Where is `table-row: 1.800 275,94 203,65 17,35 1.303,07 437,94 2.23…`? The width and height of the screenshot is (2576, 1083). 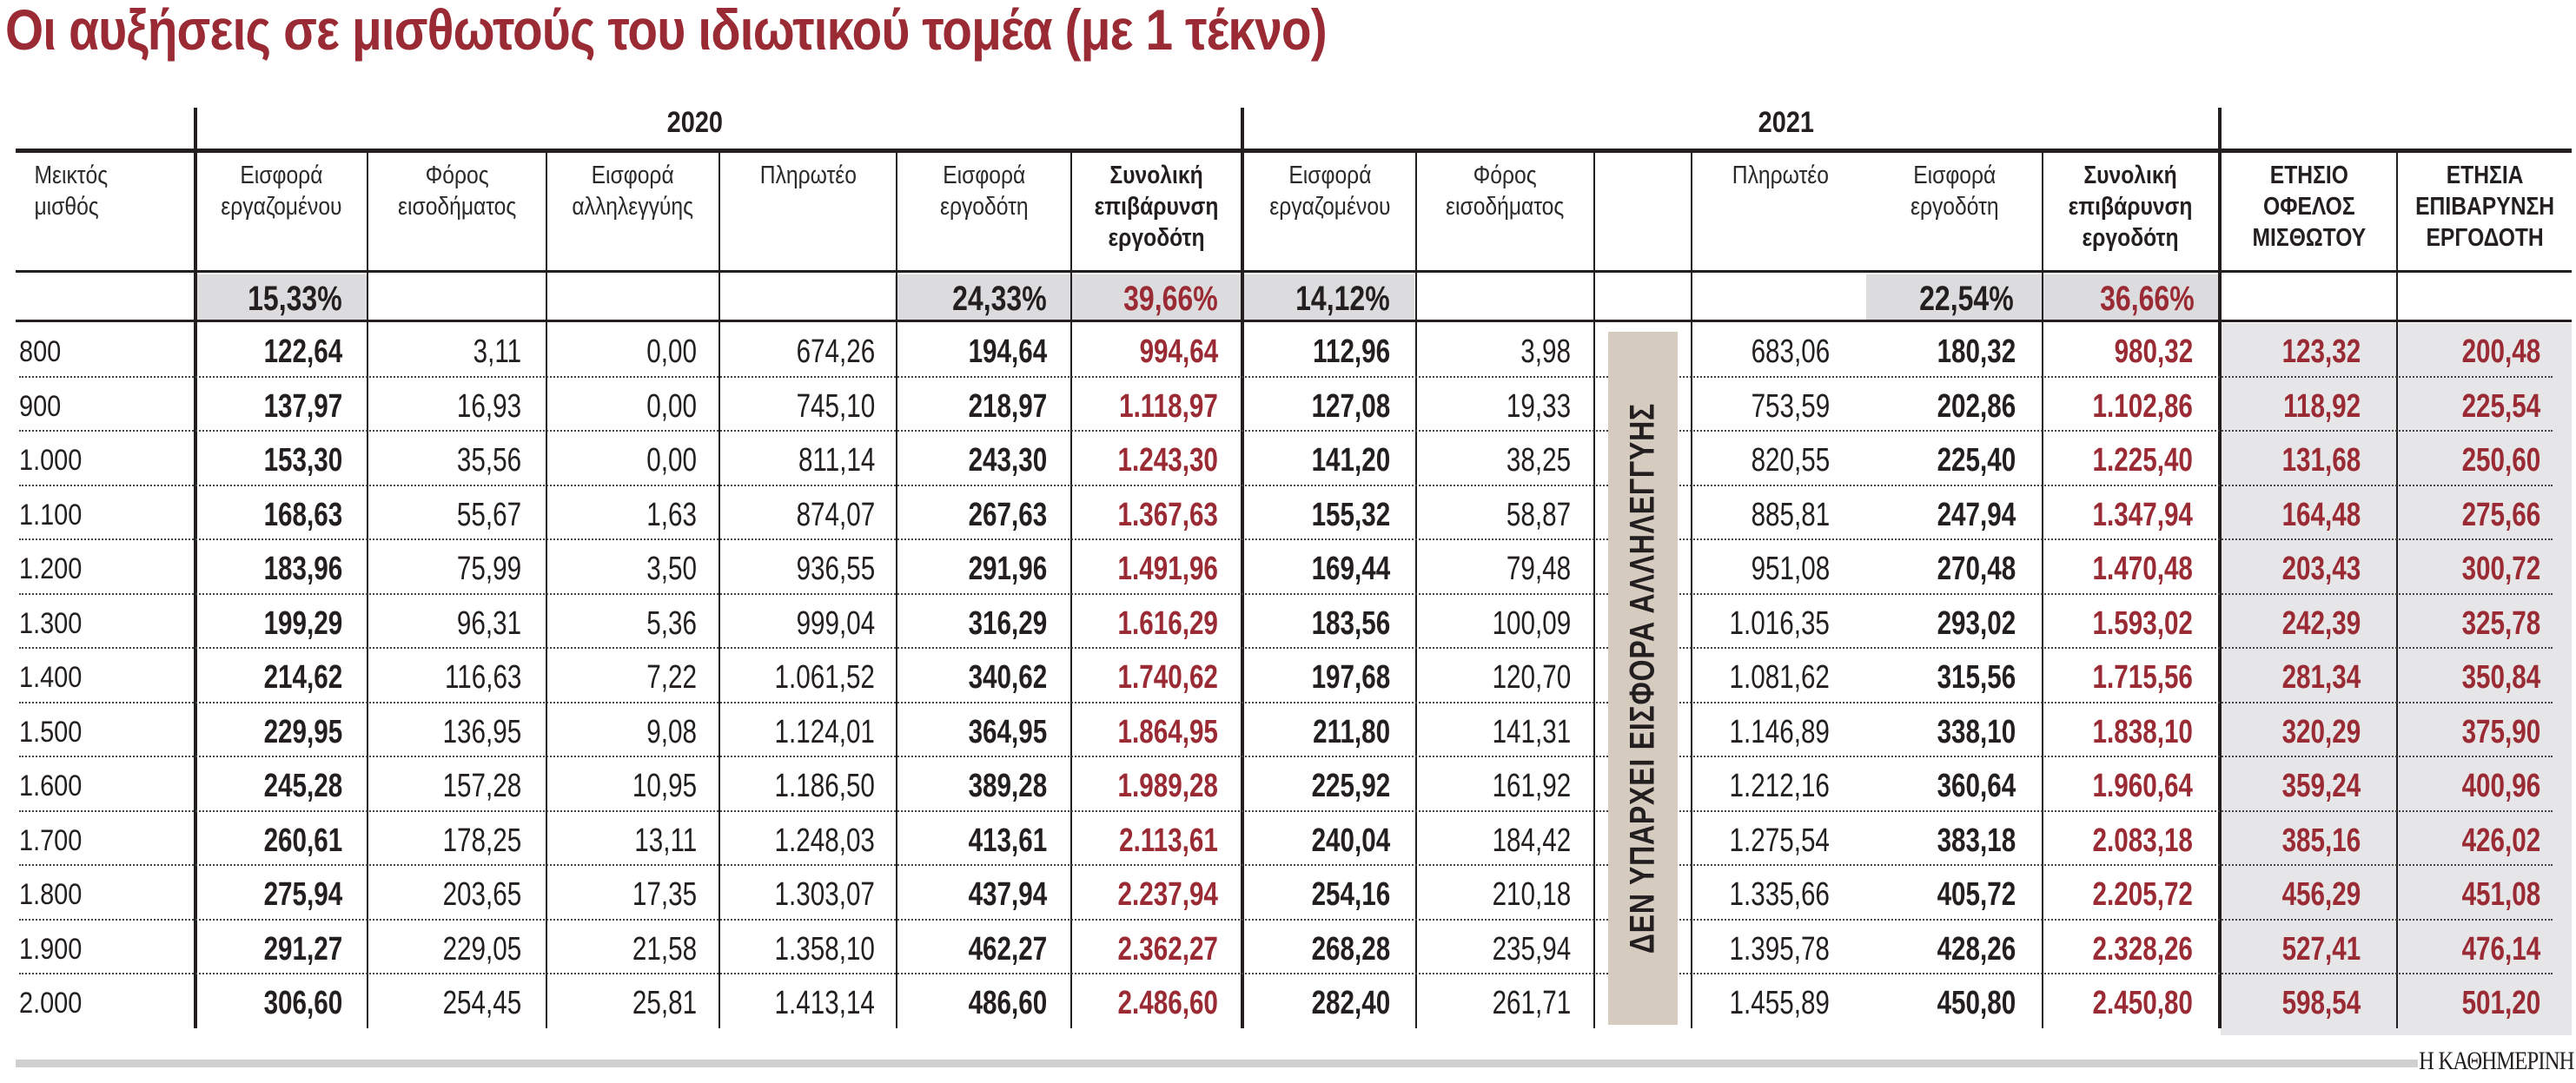
table-row: 1.800 275,94 203,65 17,35 1.303,07 437,94 2.23… is located at coordinates (1286, 893).